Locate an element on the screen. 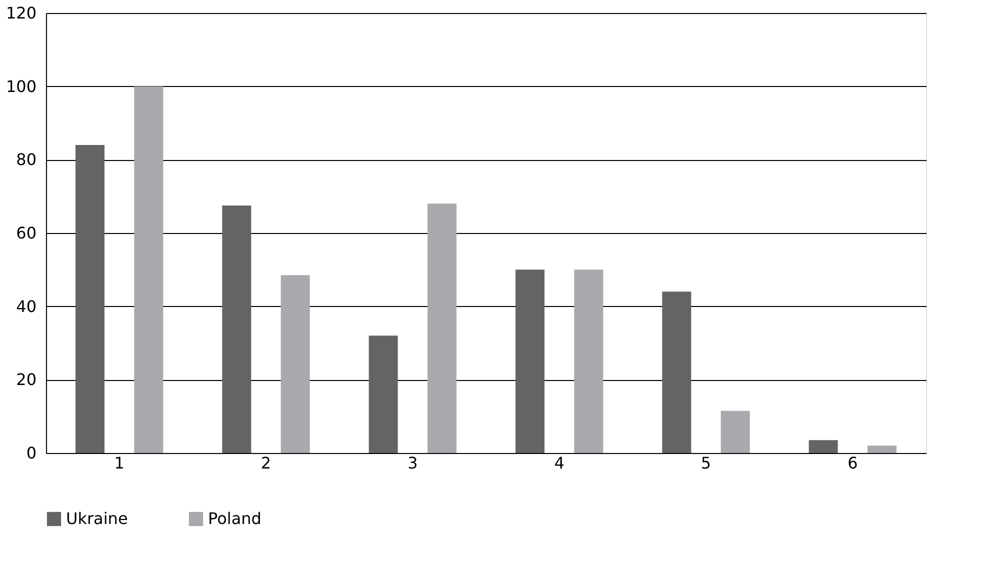 Image resolution: width=986 pixels, height=570 pixels. y-tick-label: 60 is located at coordinates (26, 233).